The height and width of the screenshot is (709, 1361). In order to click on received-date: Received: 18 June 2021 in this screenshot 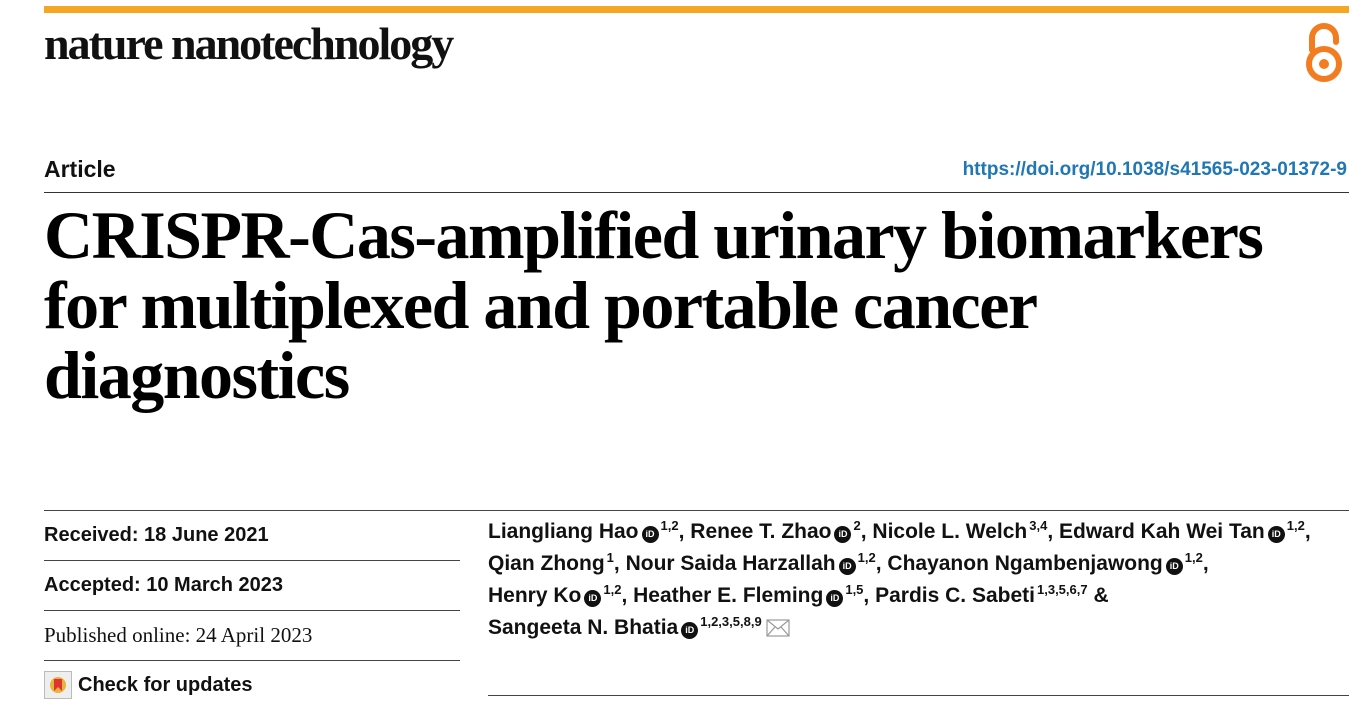, I will do `click(252, 536)`.